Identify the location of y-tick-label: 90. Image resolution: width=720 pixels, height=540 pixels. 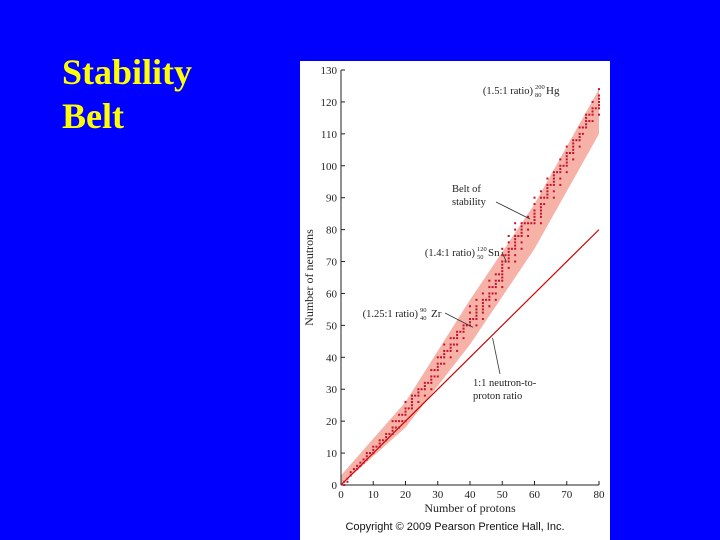
(332, 199).